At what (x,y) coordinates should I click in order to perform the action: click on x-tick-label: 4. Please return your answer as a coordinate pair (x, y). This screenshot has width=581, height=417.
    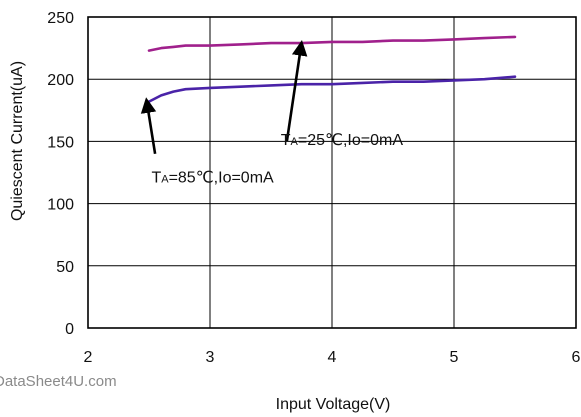
    Looking at the image, I should click on (332, 357).